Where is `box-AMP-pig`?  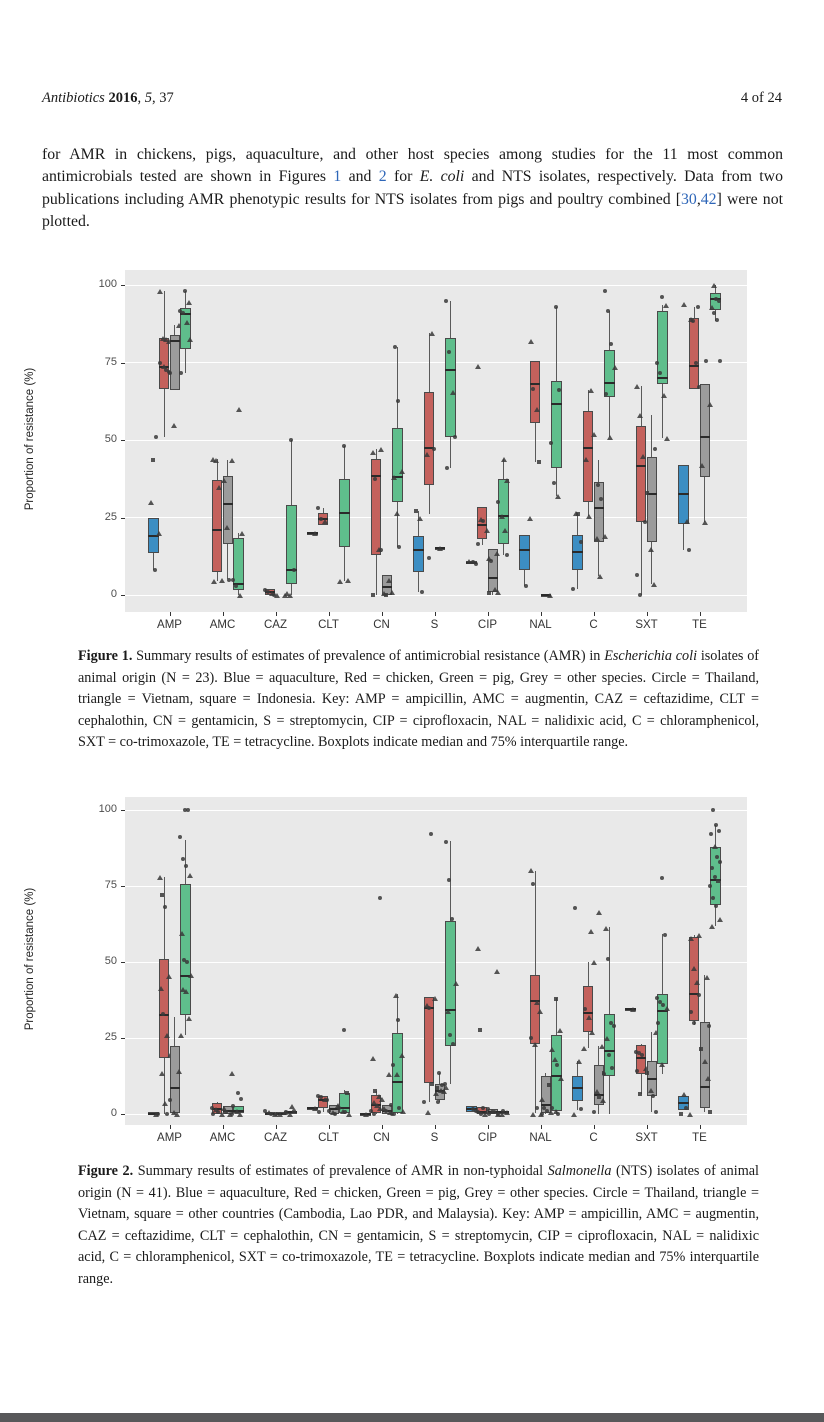 box-AMP-pig is located at coordinates (185, 949).